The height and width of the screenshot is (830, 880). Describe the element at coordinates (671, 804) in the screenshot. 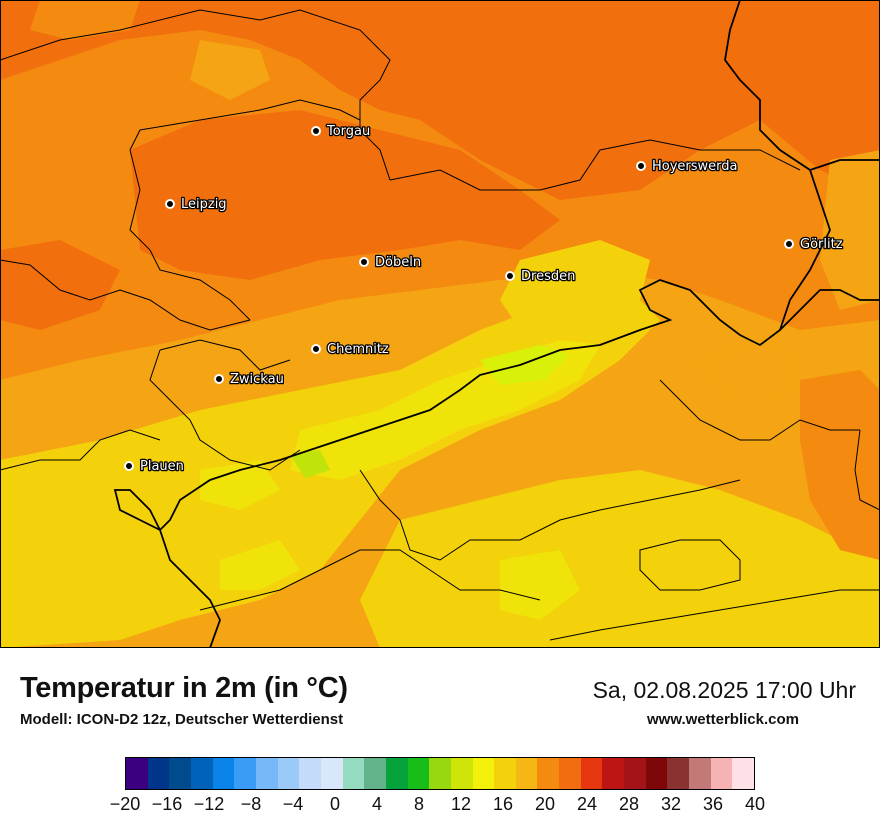

I see `colorbar-tick-label: 32` at that location.